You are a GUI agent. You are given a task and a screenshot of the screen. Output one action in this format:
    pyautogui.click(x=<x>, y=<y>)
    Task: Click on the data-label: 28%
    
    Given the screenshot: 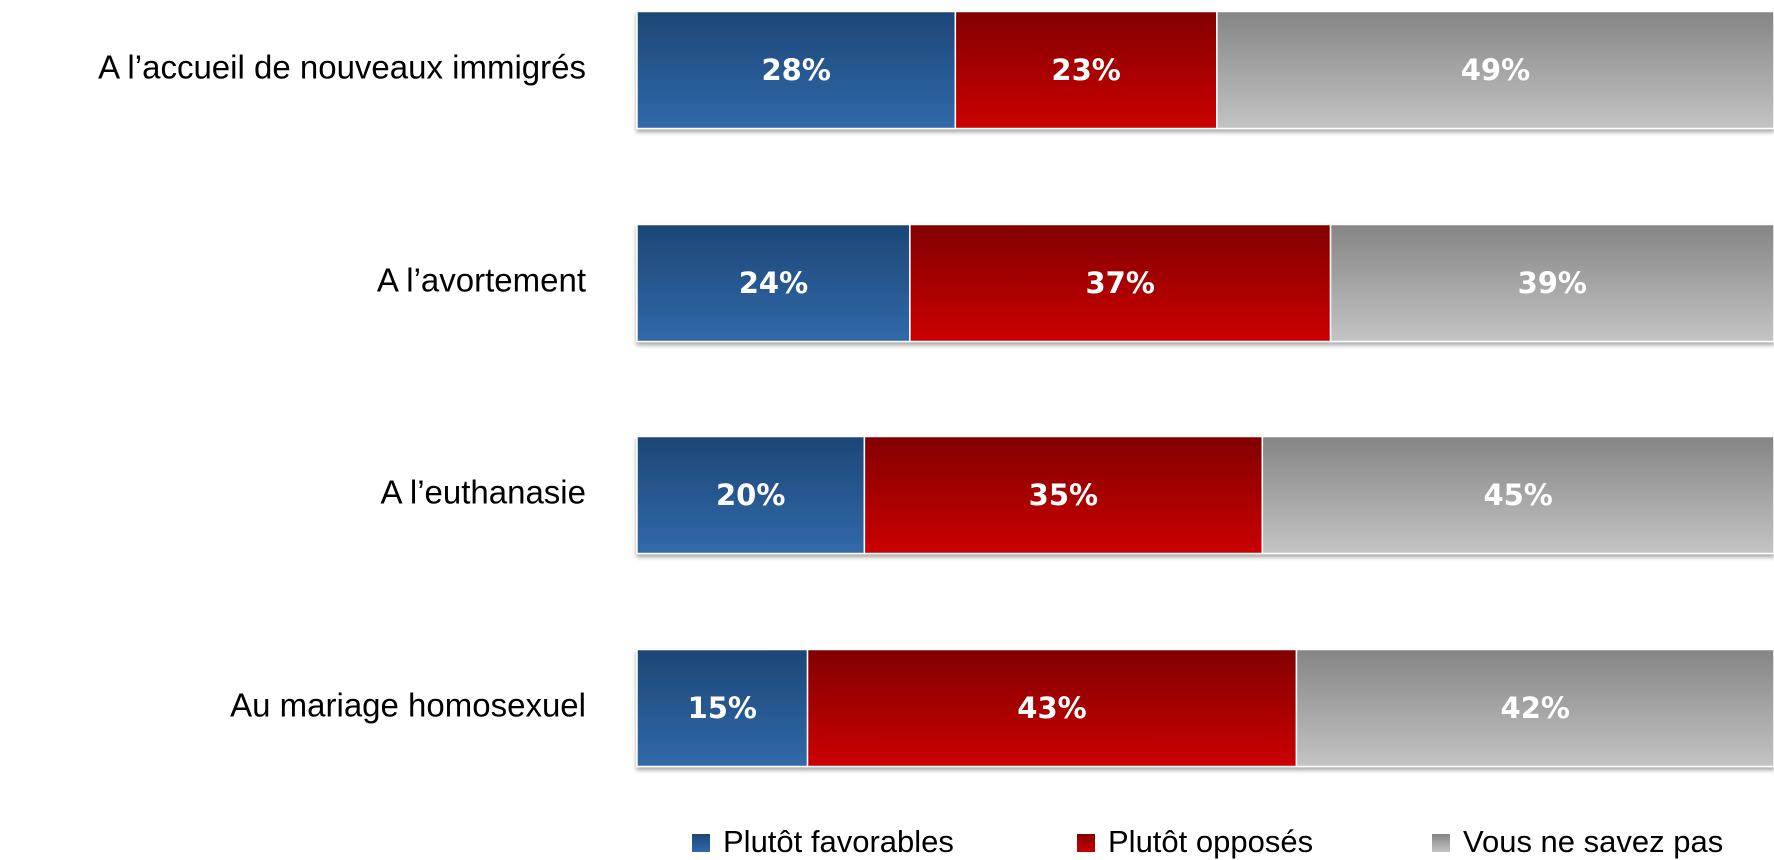 What is the action you would take?
    pyautogui.click(x=795, y=70)
    